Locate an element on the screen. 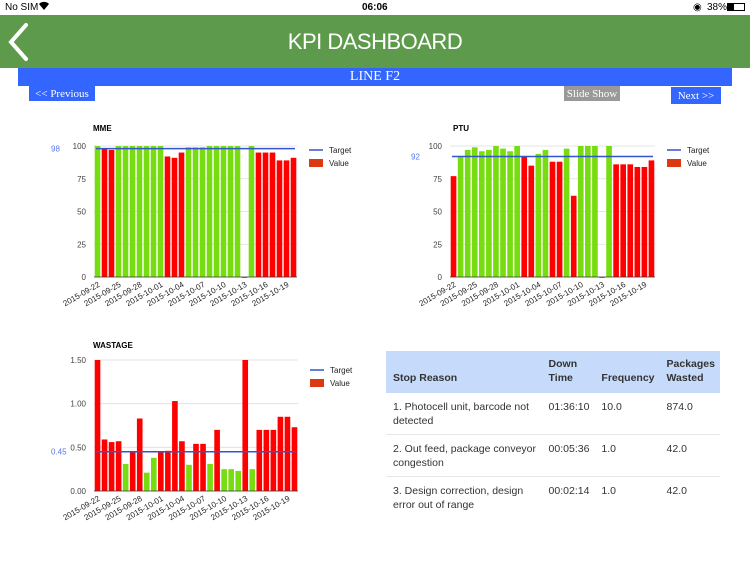  cell-frequency: 1.0 is located at coordinates (627, 455).